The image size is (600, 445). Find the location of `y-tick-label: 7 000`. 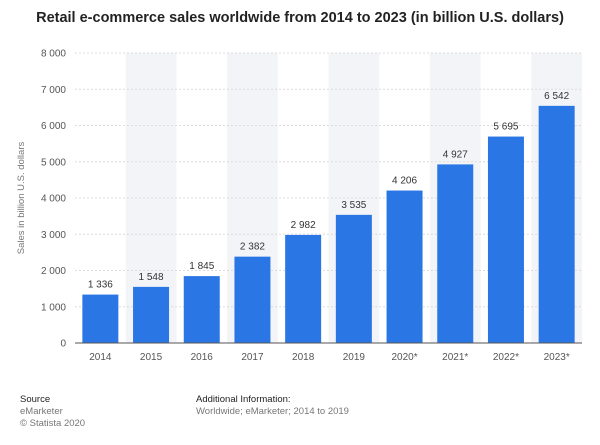

y-tick-label: 7 000 is located at coordinates (53, 90).